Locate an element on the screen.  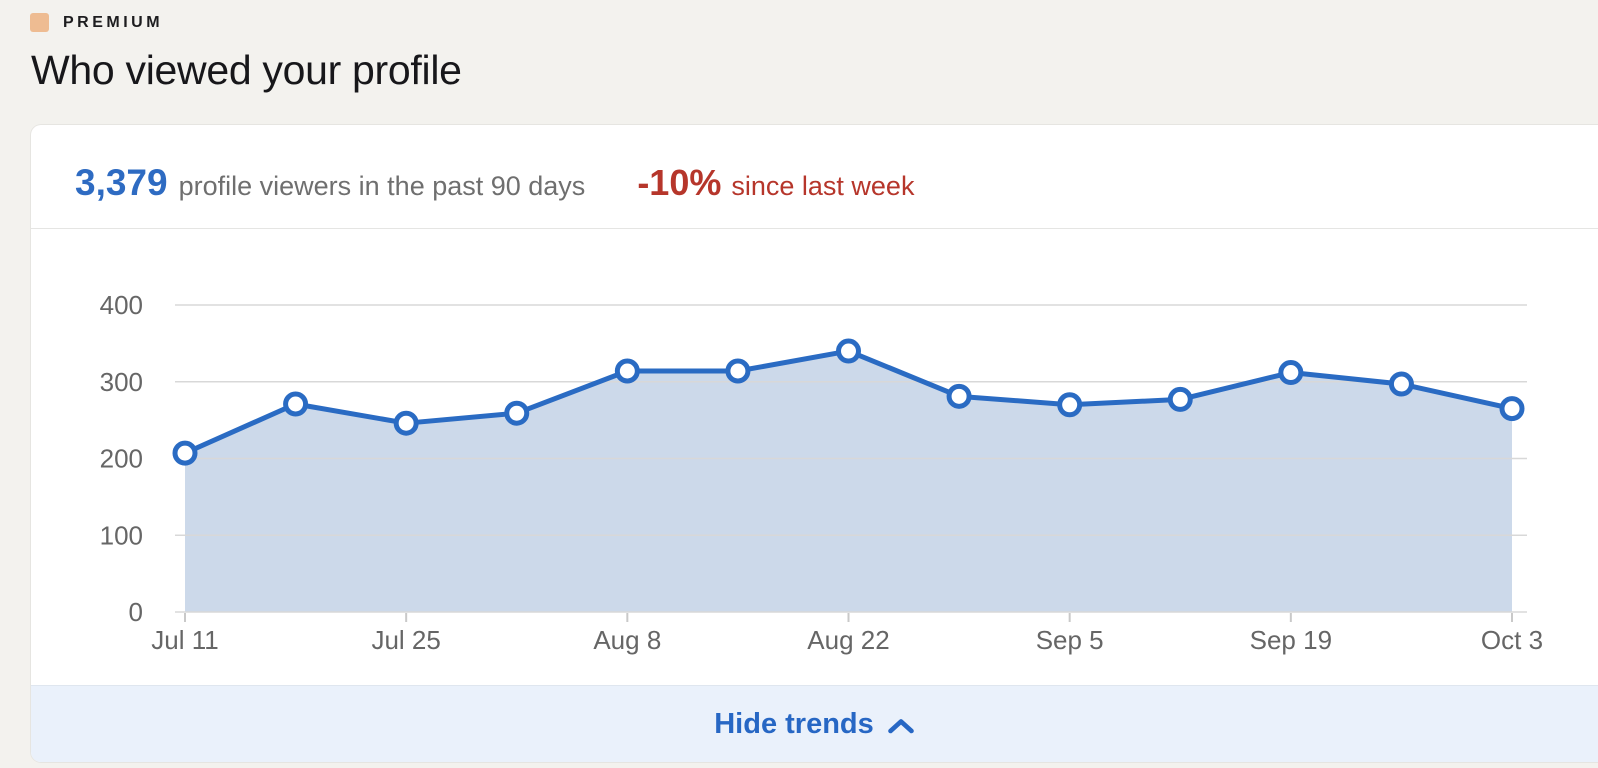
y-axis-tick-label: 400 is located at coordinates (121, 305).